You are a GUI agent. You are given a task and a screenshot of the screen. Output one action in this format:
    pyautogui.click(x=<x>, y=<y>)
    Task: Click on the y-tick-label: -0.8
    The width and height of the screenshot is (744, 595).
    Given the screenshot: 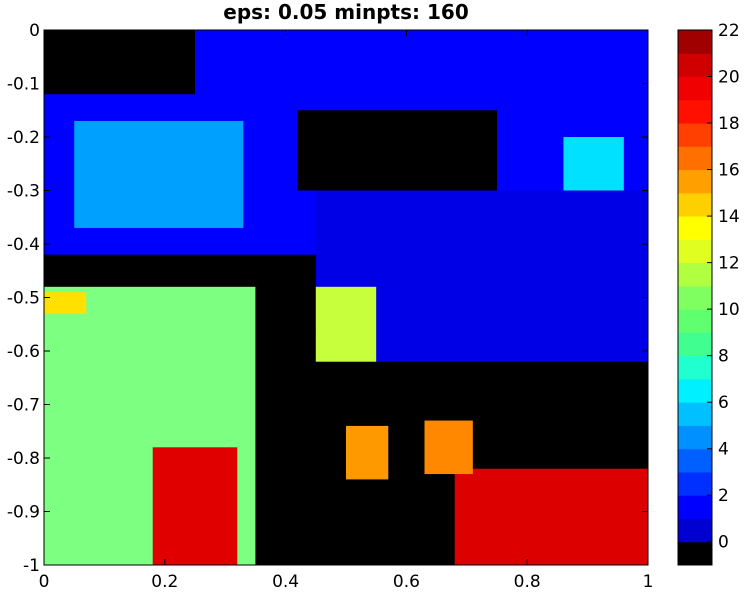 What is the action you would take?
    pyautogui.click(x=23, y=459)
    